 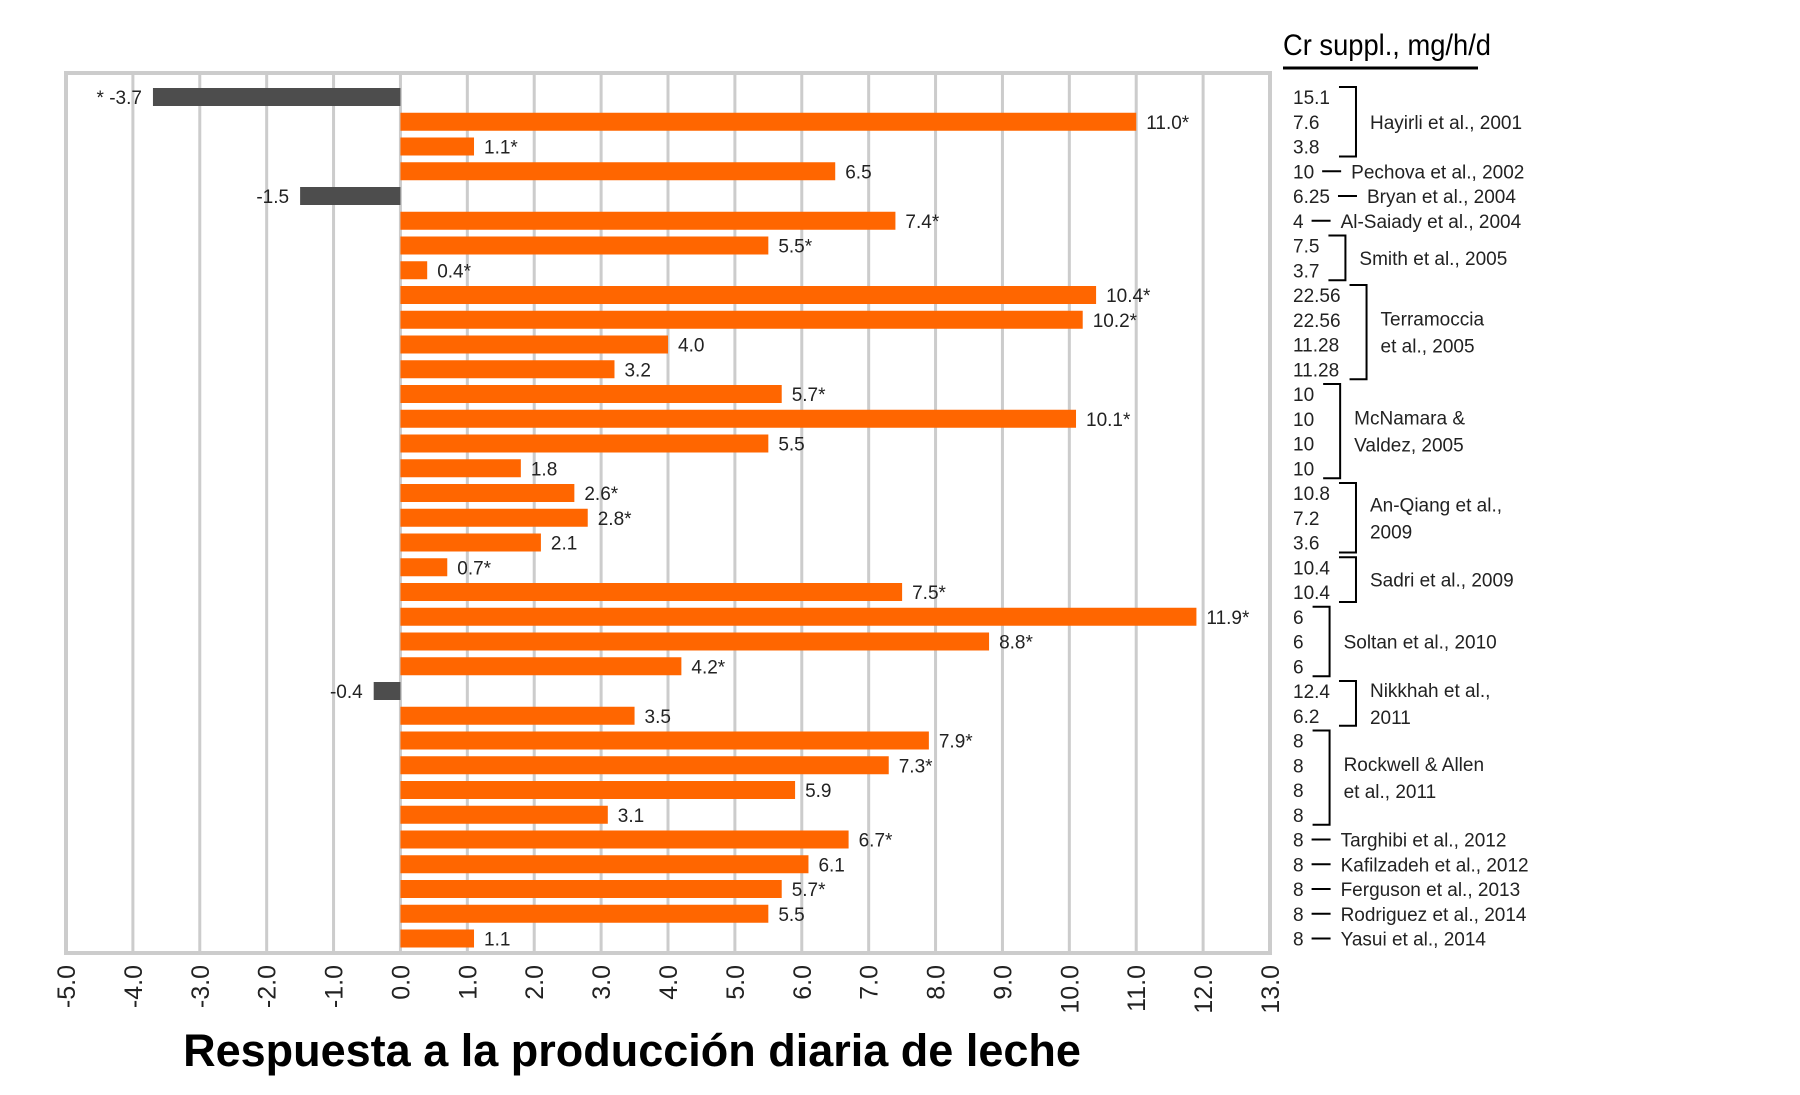 I want to click on bar-value-label: 0.7*, so click(x=474, y=568).